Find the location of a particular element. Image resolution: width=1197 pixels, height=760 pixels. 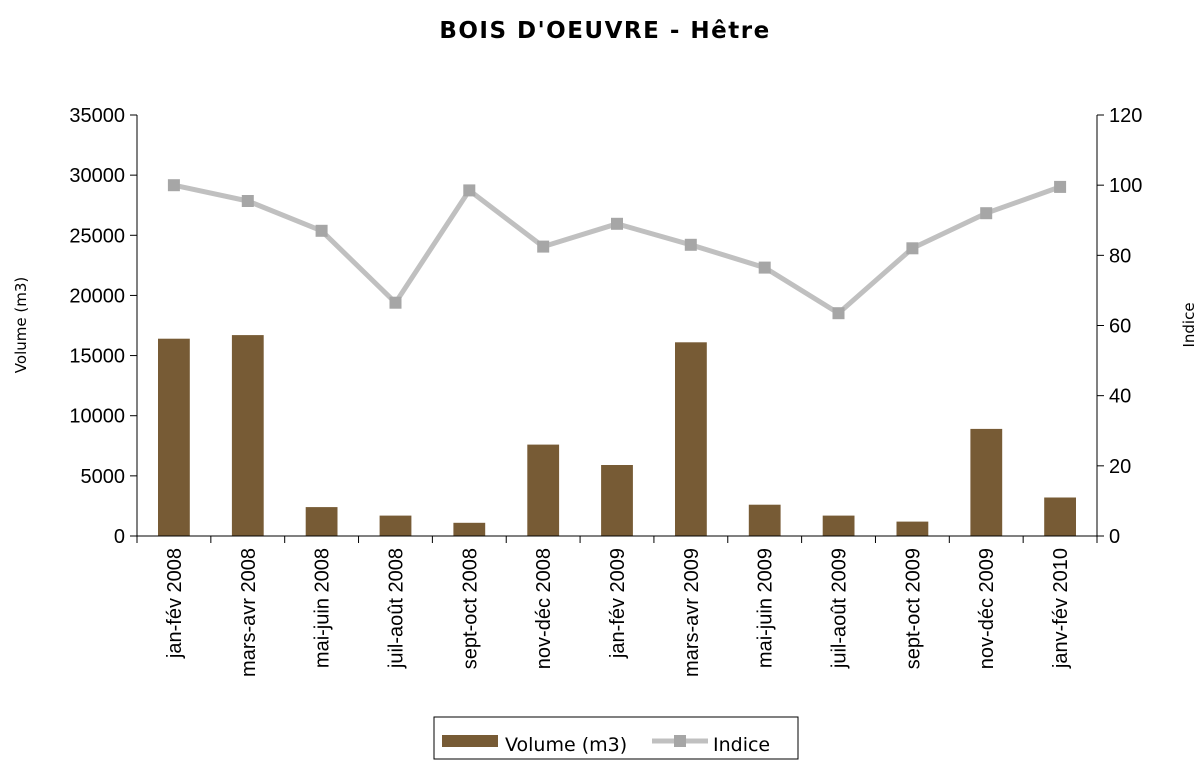

y-tick-label: 20000 is located at coordinates (97, 296).